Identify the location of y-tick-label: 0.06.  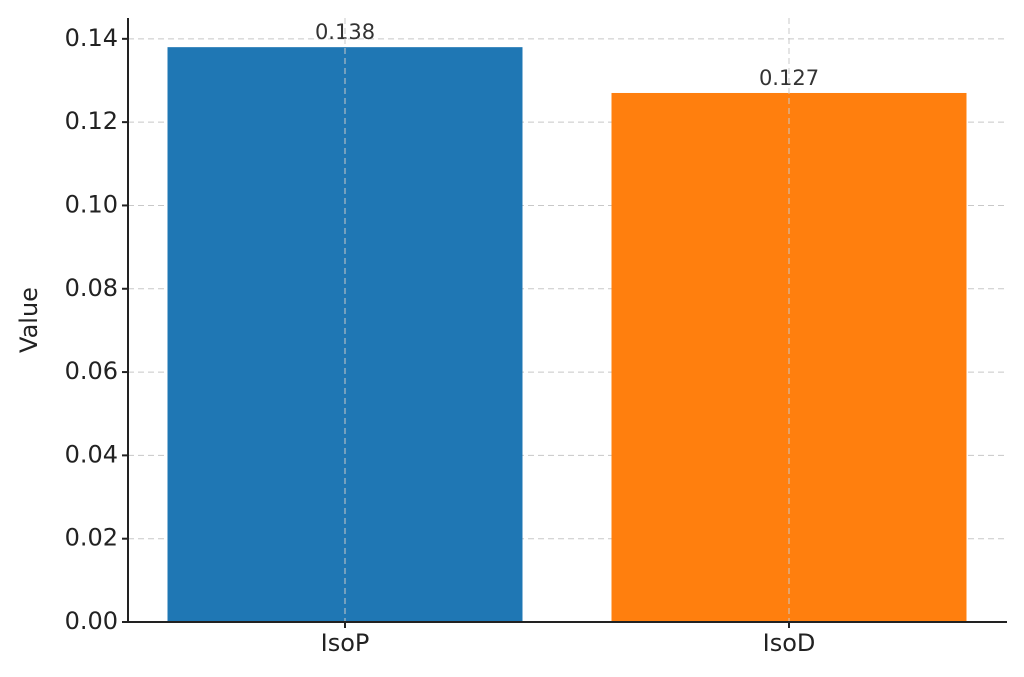
(91, 371).